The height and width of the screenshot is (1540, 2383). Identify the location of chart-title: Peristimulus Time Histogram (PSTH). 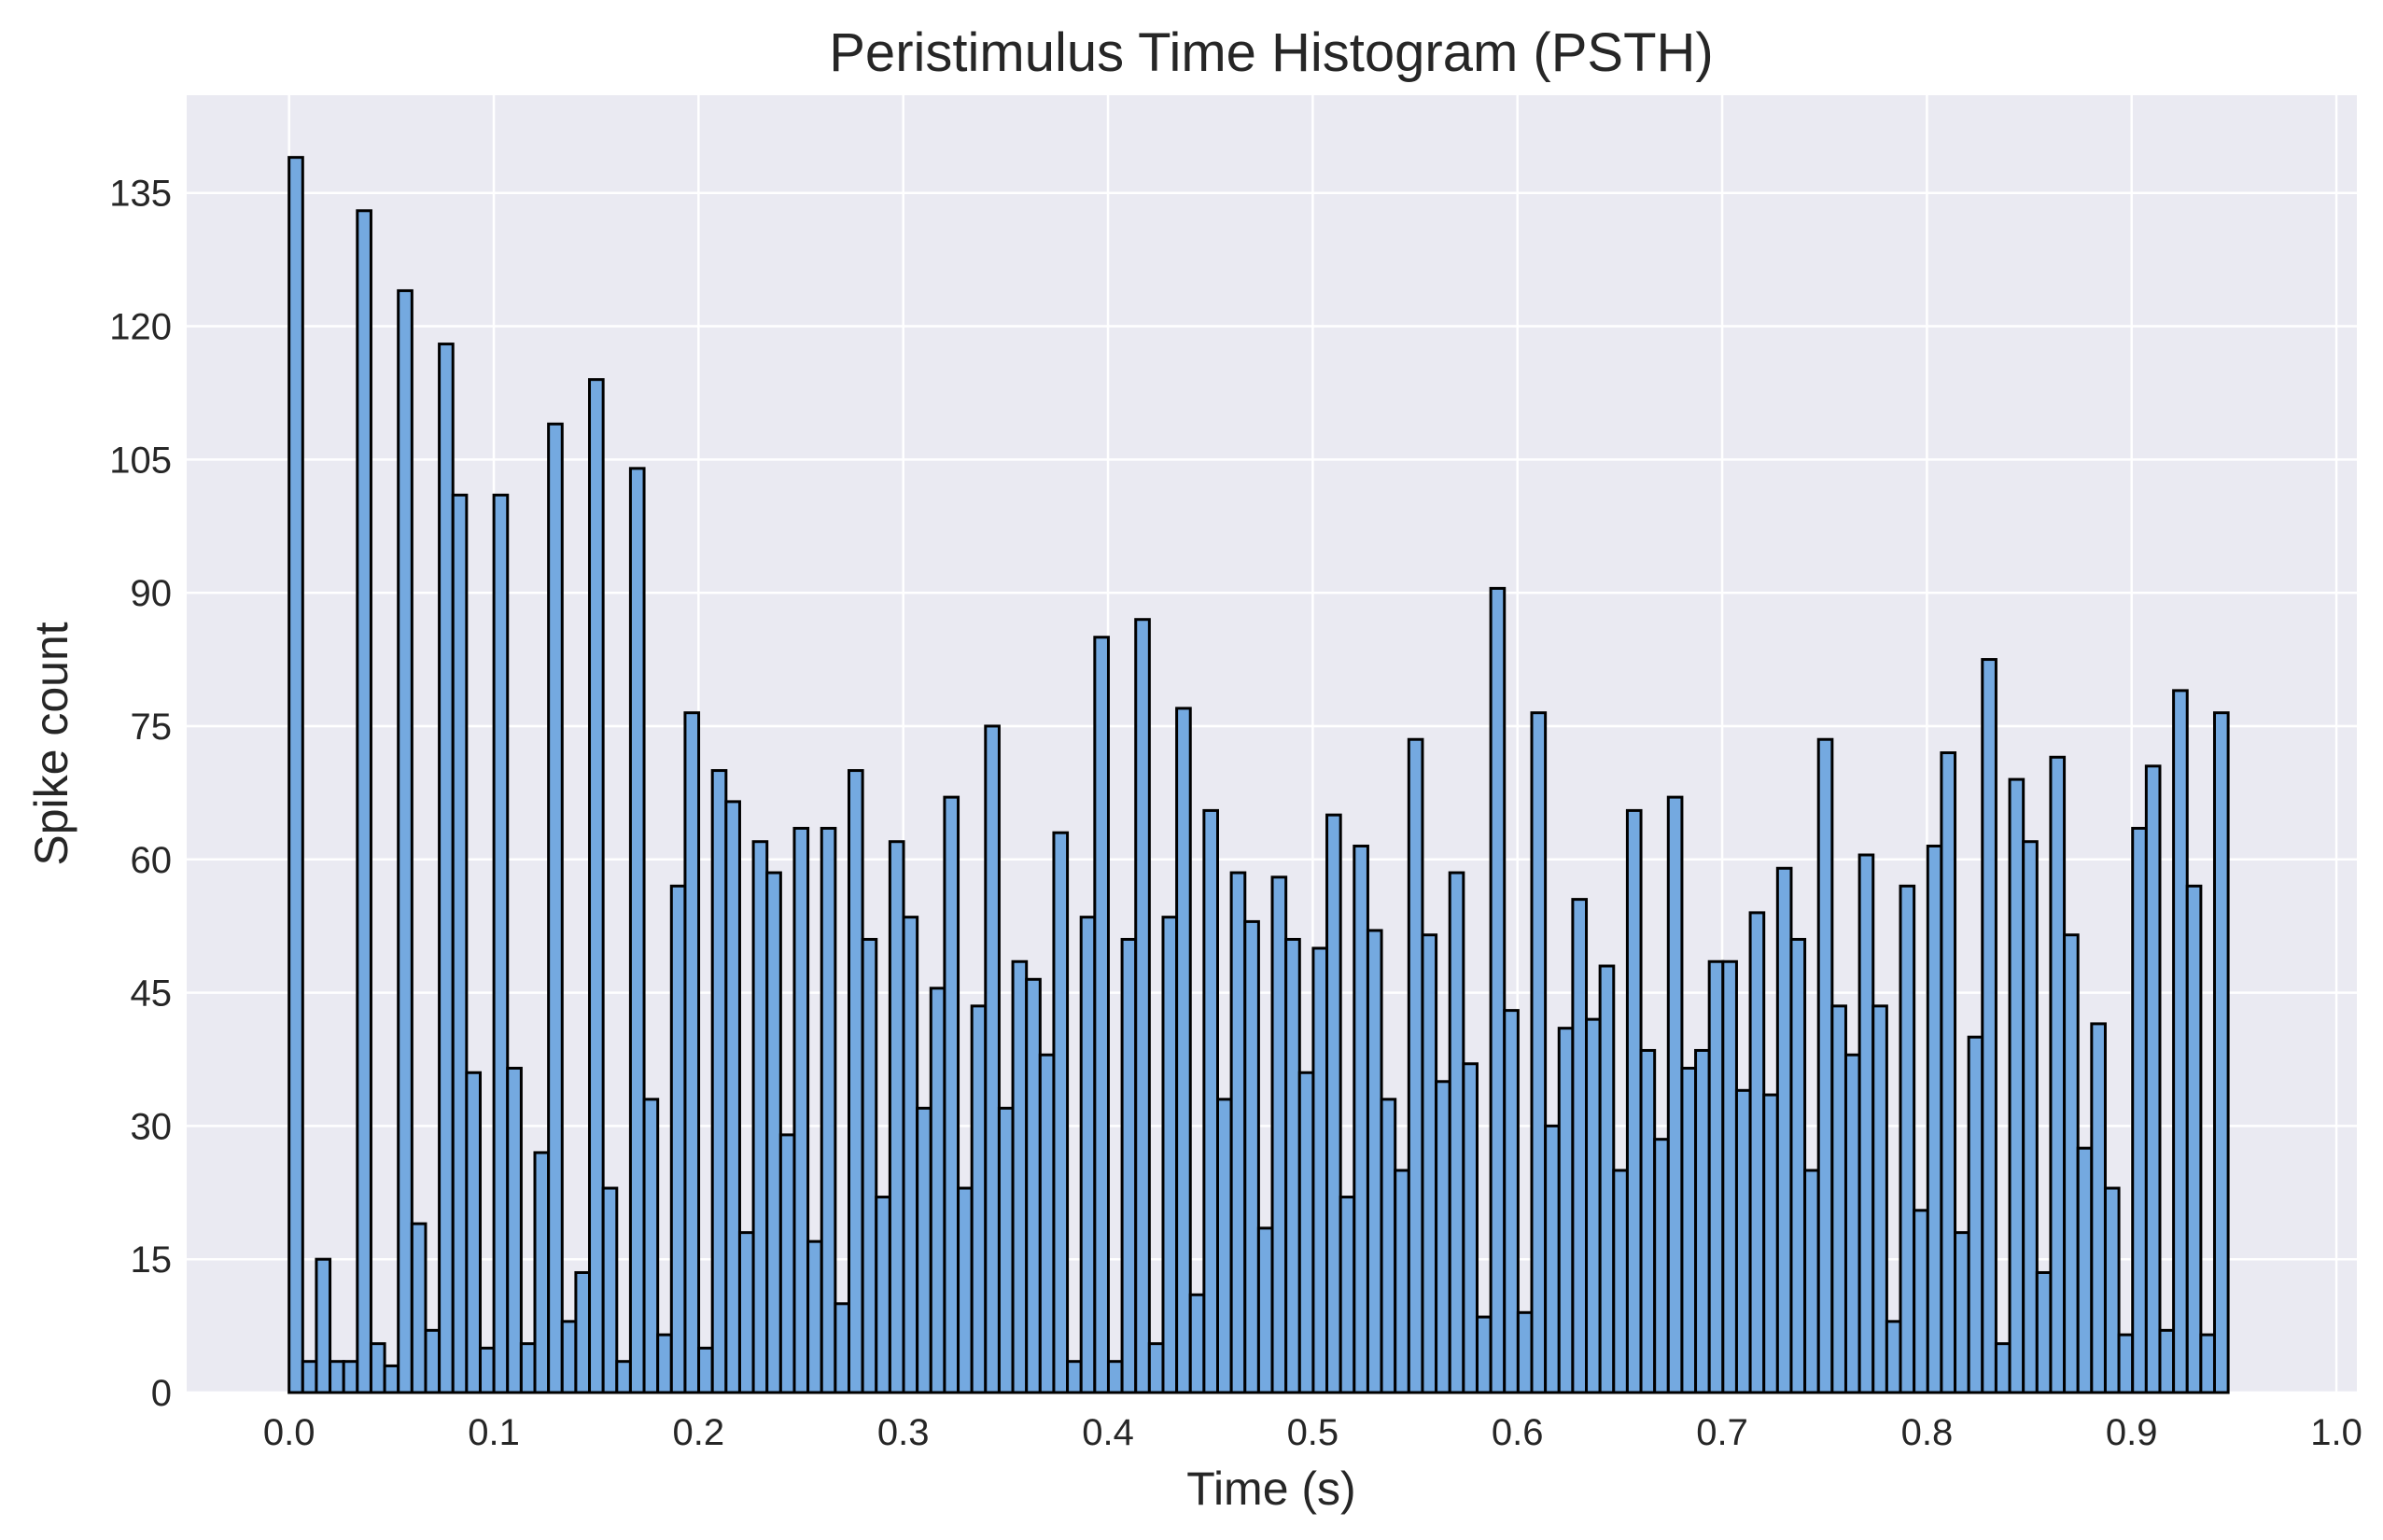
(1271, 52).